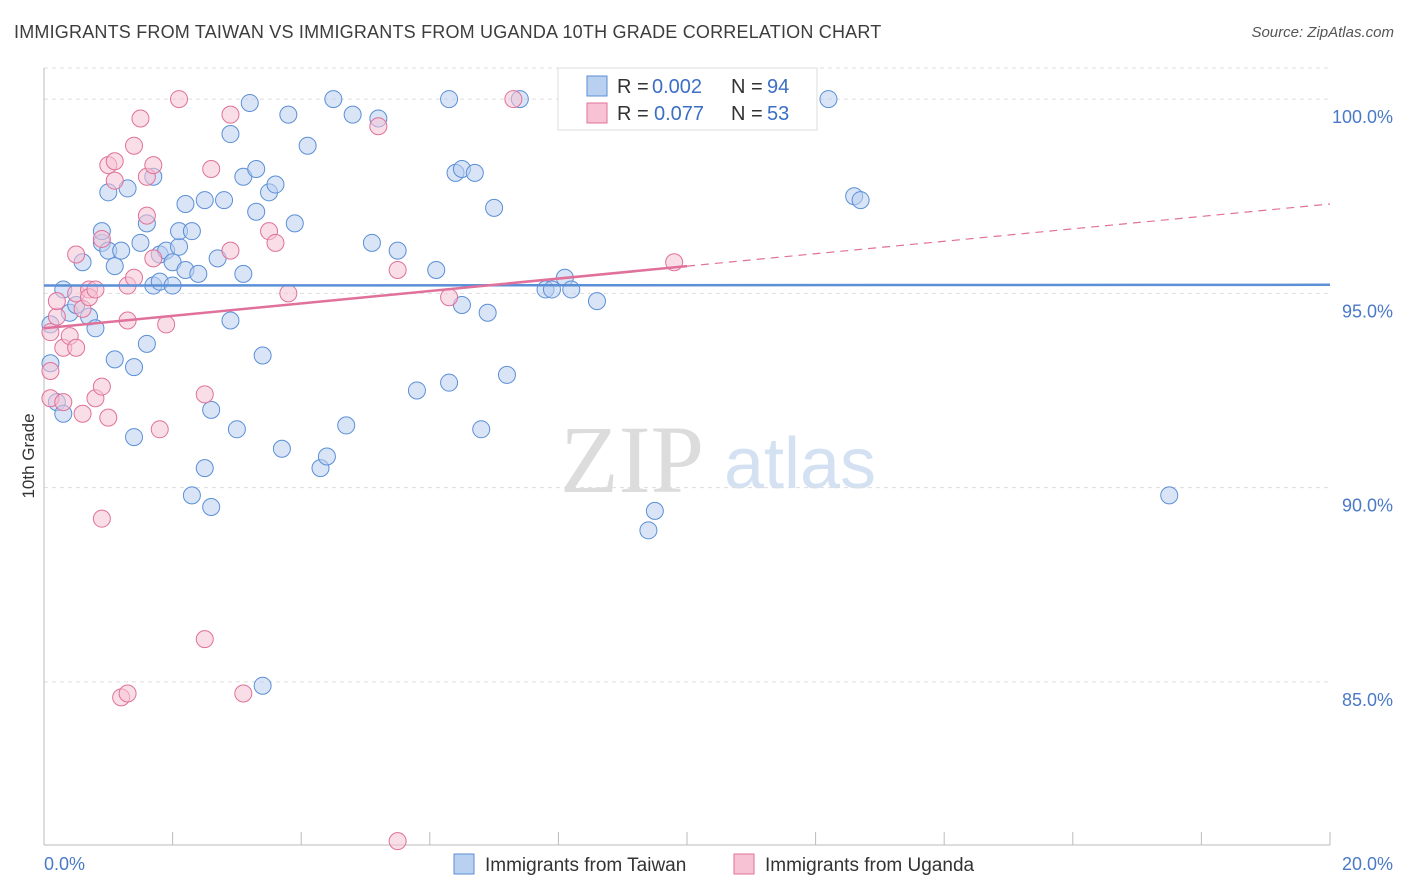 Image resolution: width=1406 pixels, height=892 pixels. What do you see at coordinates (633, 114) in the screenshot?
I see `legend-r-label-uganda: R =` at bounding box center [633, 114].